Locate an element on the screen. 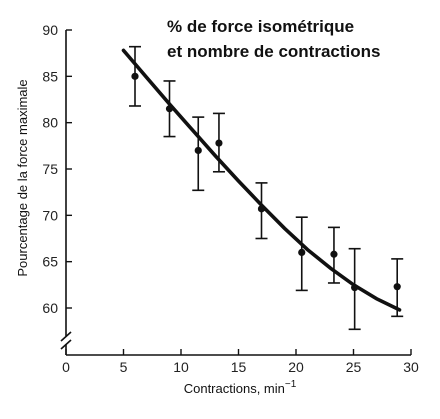 Image resolution: width=440 pixels, height=419 pixels. y-axis-ticks: 60 65 70 75 80 85 90 is located at coordinates (57, 169).